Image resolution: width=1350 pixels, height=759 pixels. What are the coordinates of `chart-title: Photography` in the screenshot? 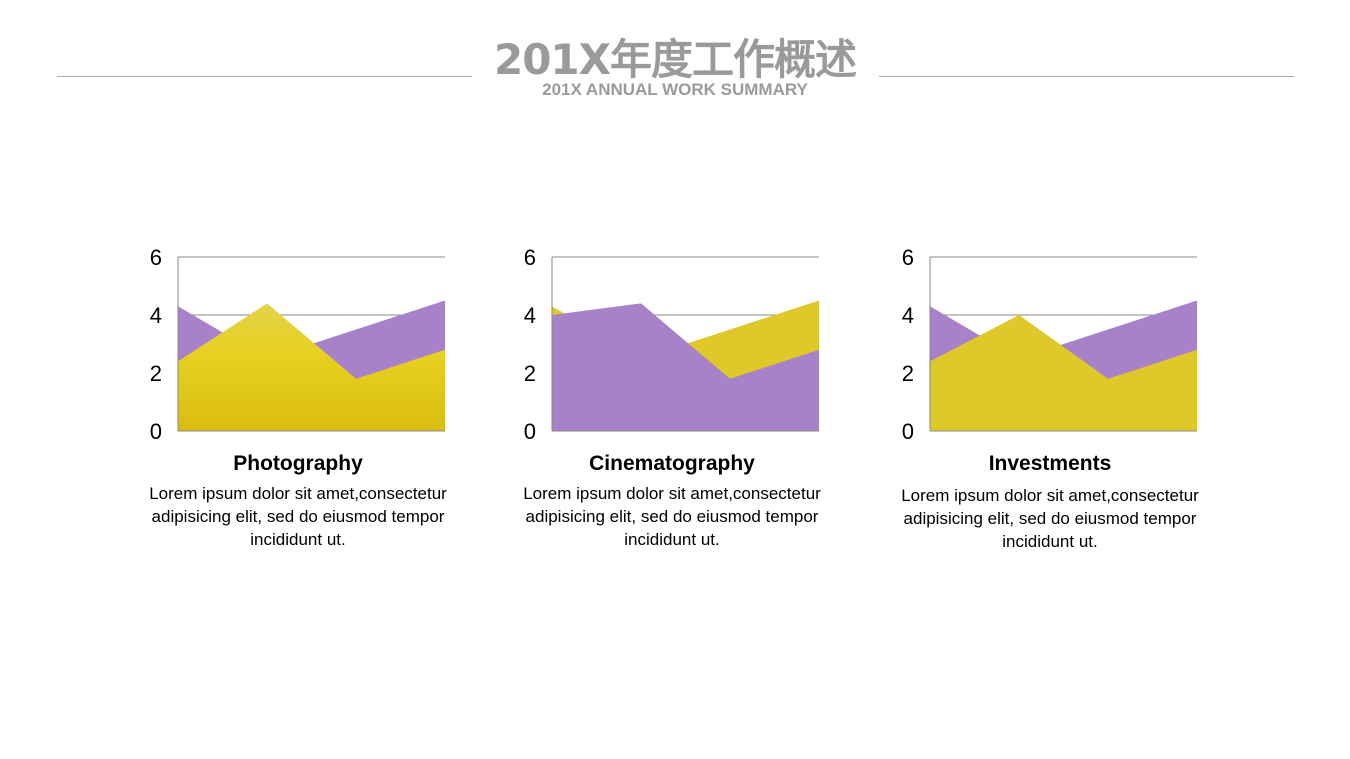 It's located at (298, 463).